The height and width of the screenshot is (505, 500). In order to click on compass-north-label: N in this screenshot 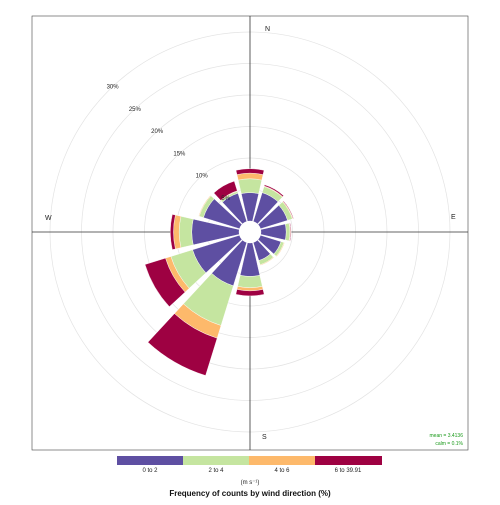, I will do `click(267, 29)`.